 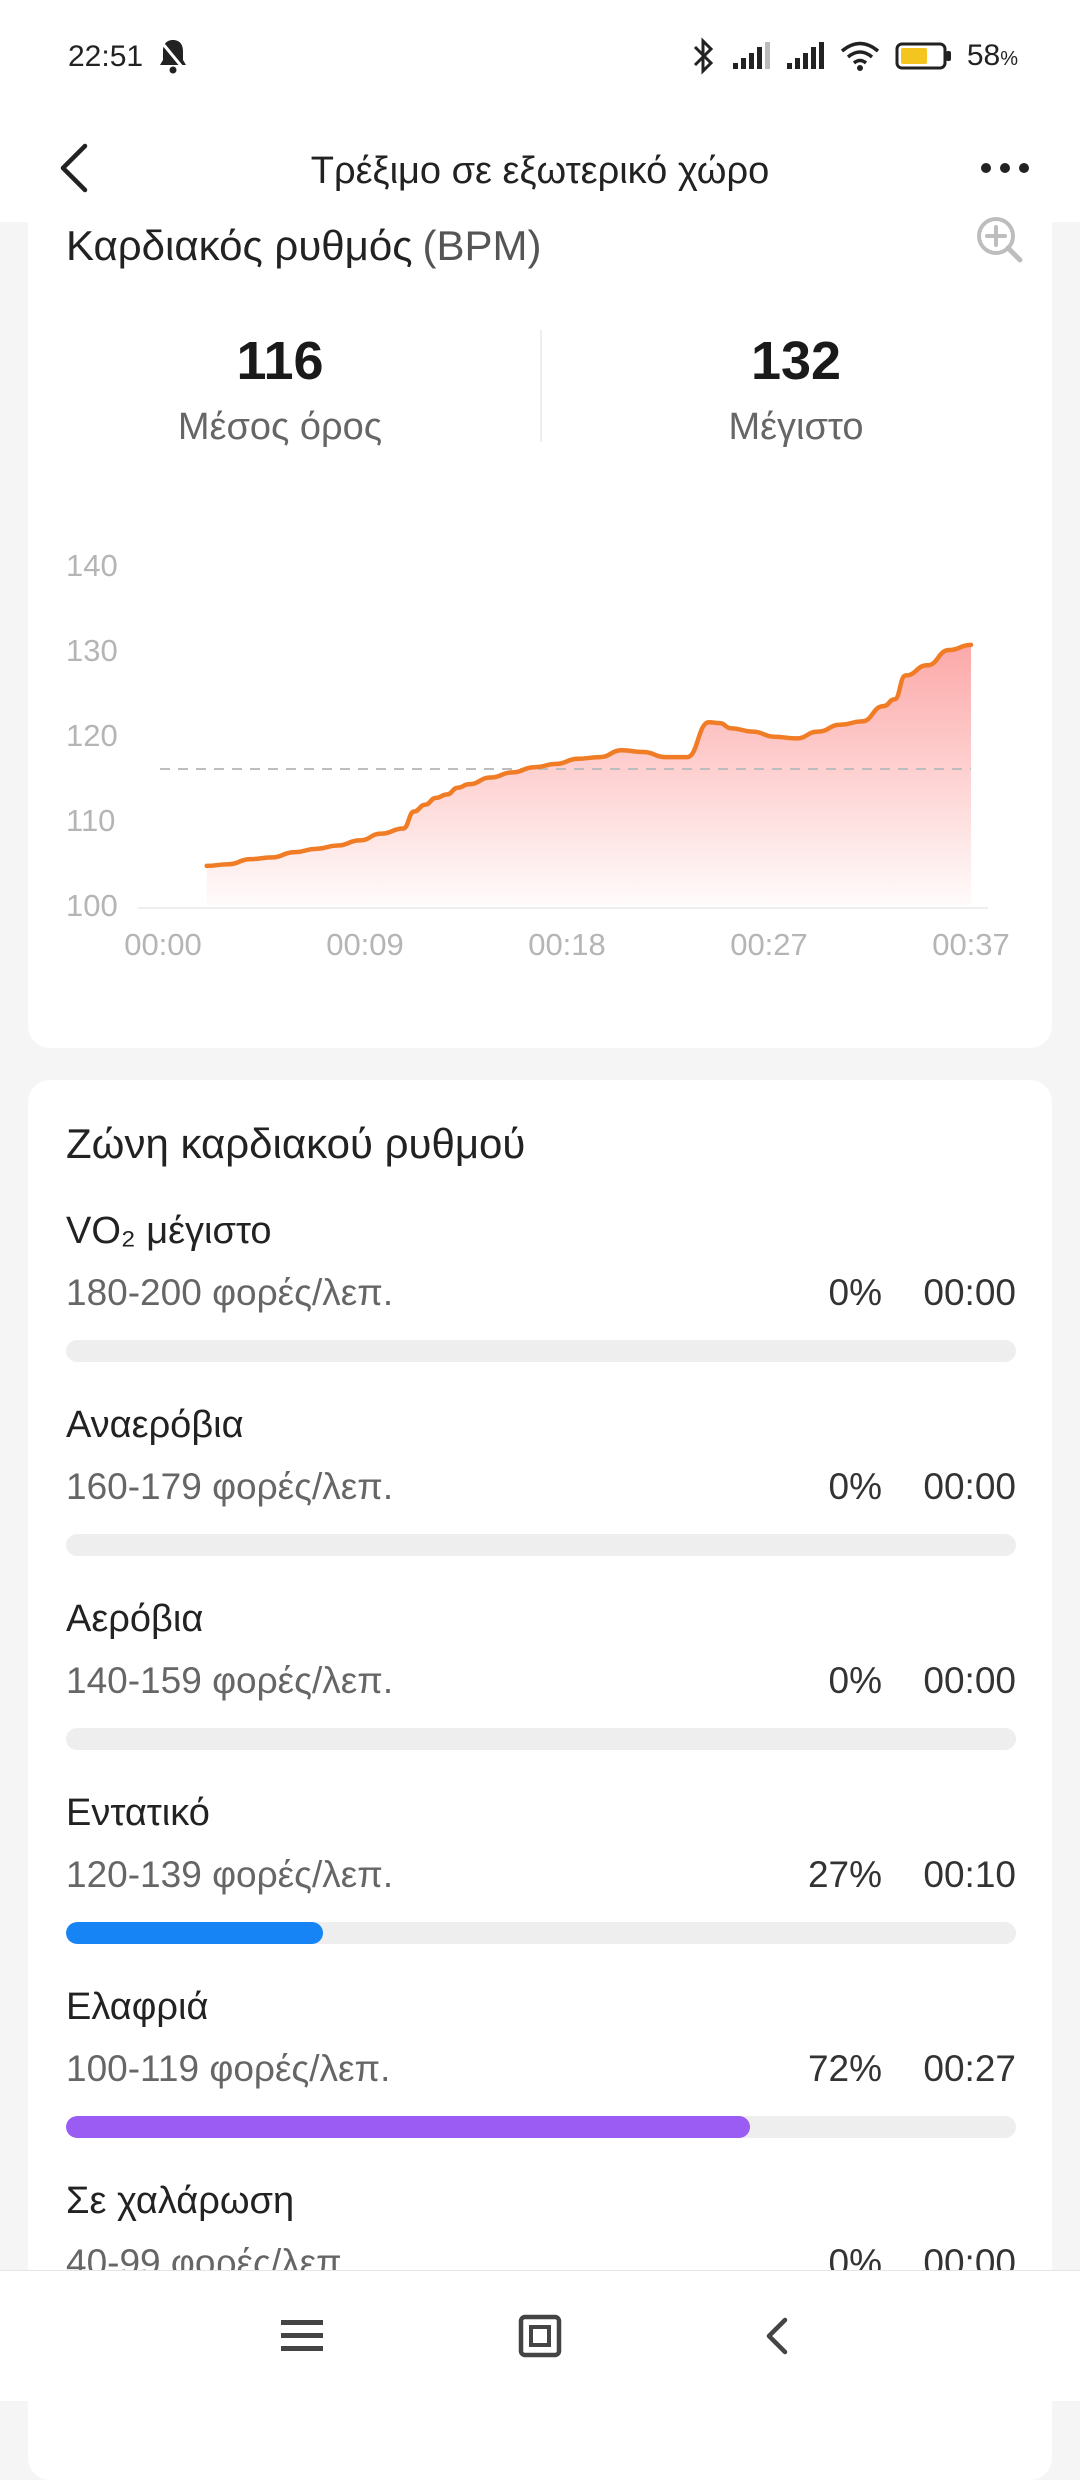 I want to click on y-tick-label: 140, so click(x=92, y=565).